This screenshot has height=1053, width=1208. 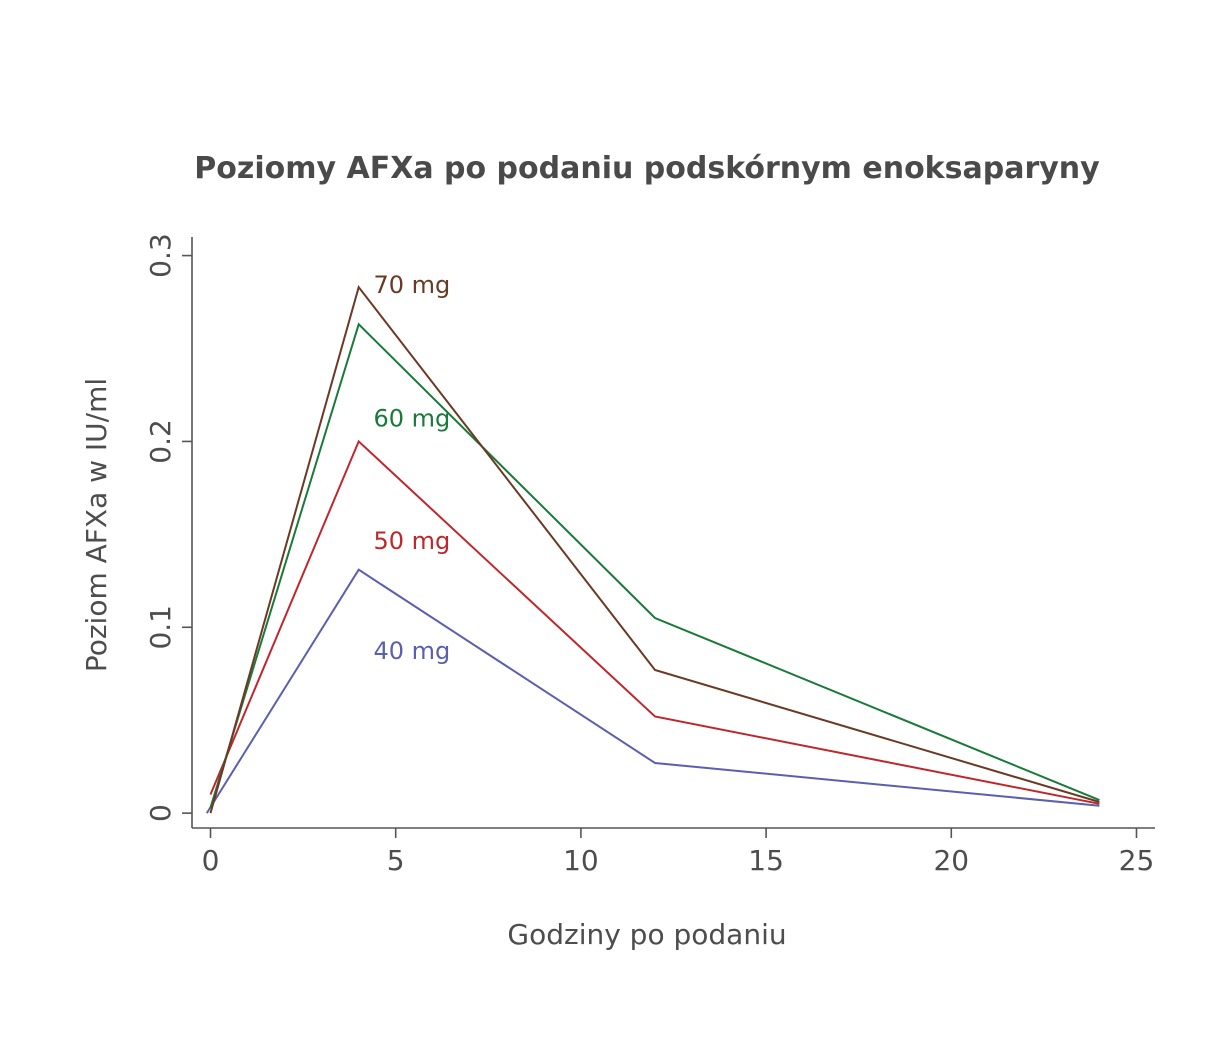 I want to click on y-tick-label: 0.3, so click(x=160, y=255).